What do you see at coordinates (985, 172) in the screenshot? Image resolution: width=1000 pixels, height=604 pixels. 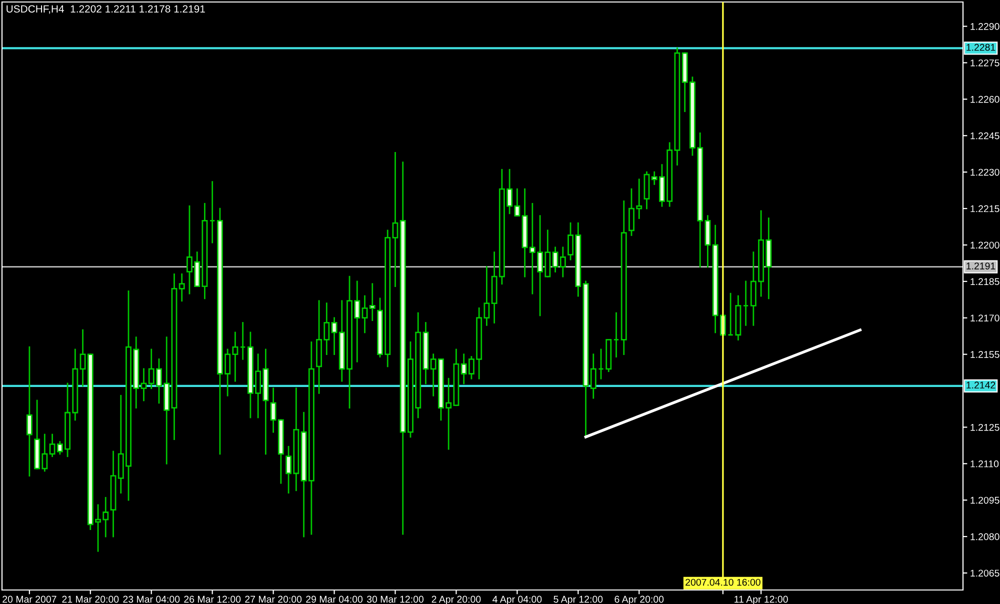 I see `y-tick-label: 1.2230` at bounding box center [985, 172].